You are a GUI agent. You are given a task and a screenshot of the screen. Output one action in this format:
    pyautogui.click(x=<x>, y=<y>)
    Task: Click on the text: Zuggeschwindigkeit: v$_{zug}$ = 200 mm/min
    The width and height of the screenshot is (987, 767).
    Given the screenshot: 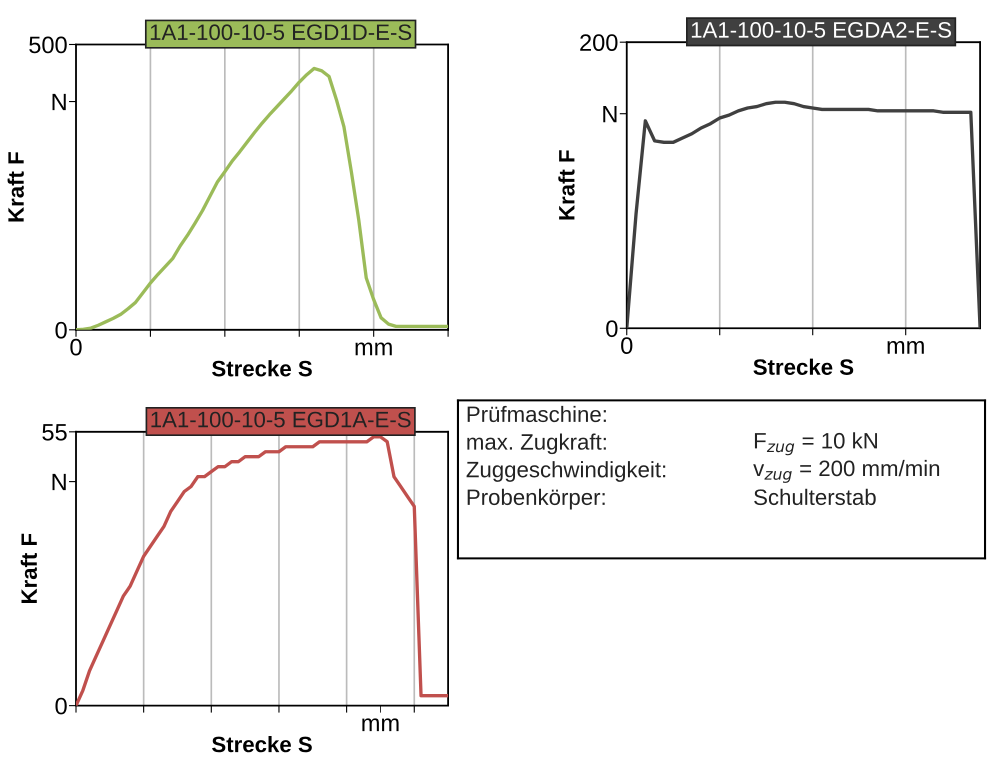 What is the action you would take?
    pyautogui.click(x=703, y=471)
    